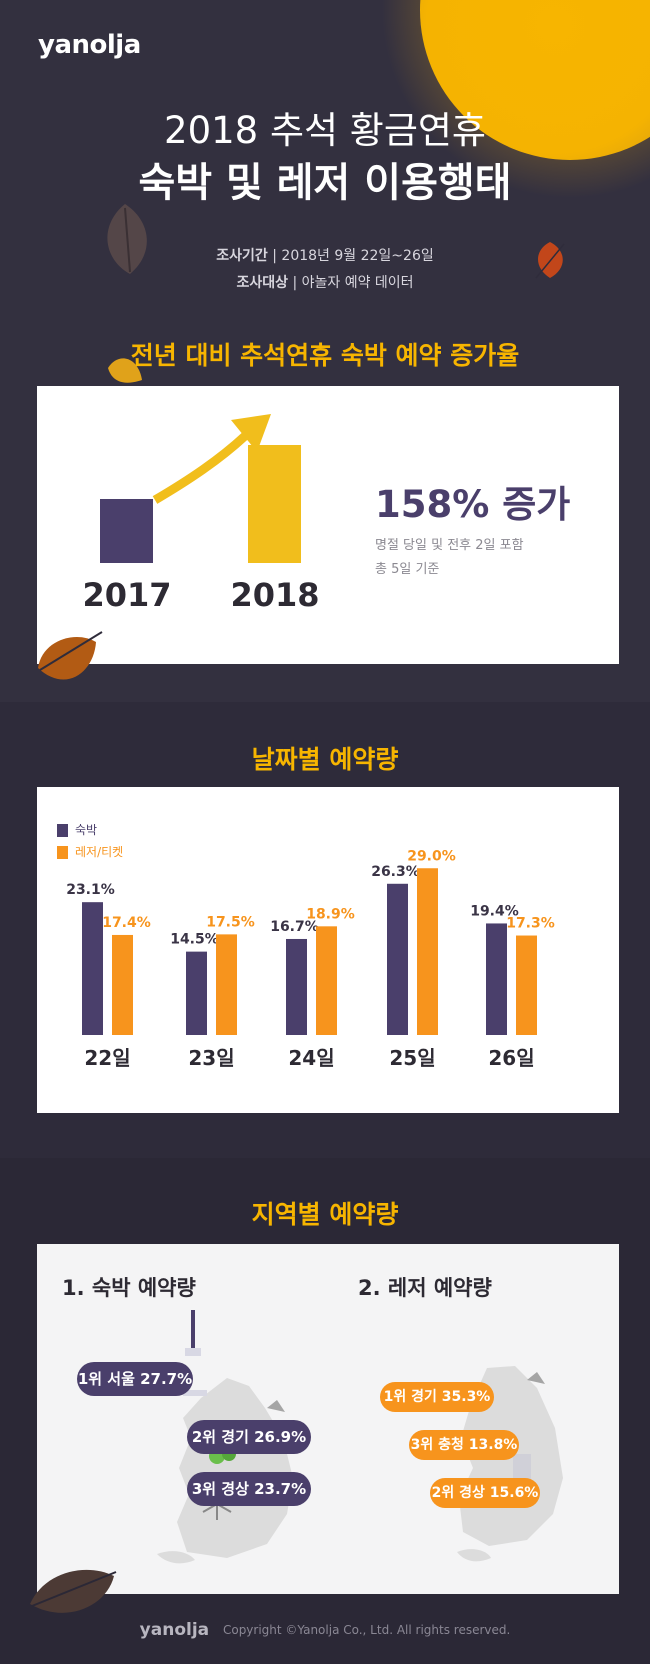  Describe the element at coordinates (431, 856) in the screenshot. I see `value-label-leisure-25: 29.0%` at that location.